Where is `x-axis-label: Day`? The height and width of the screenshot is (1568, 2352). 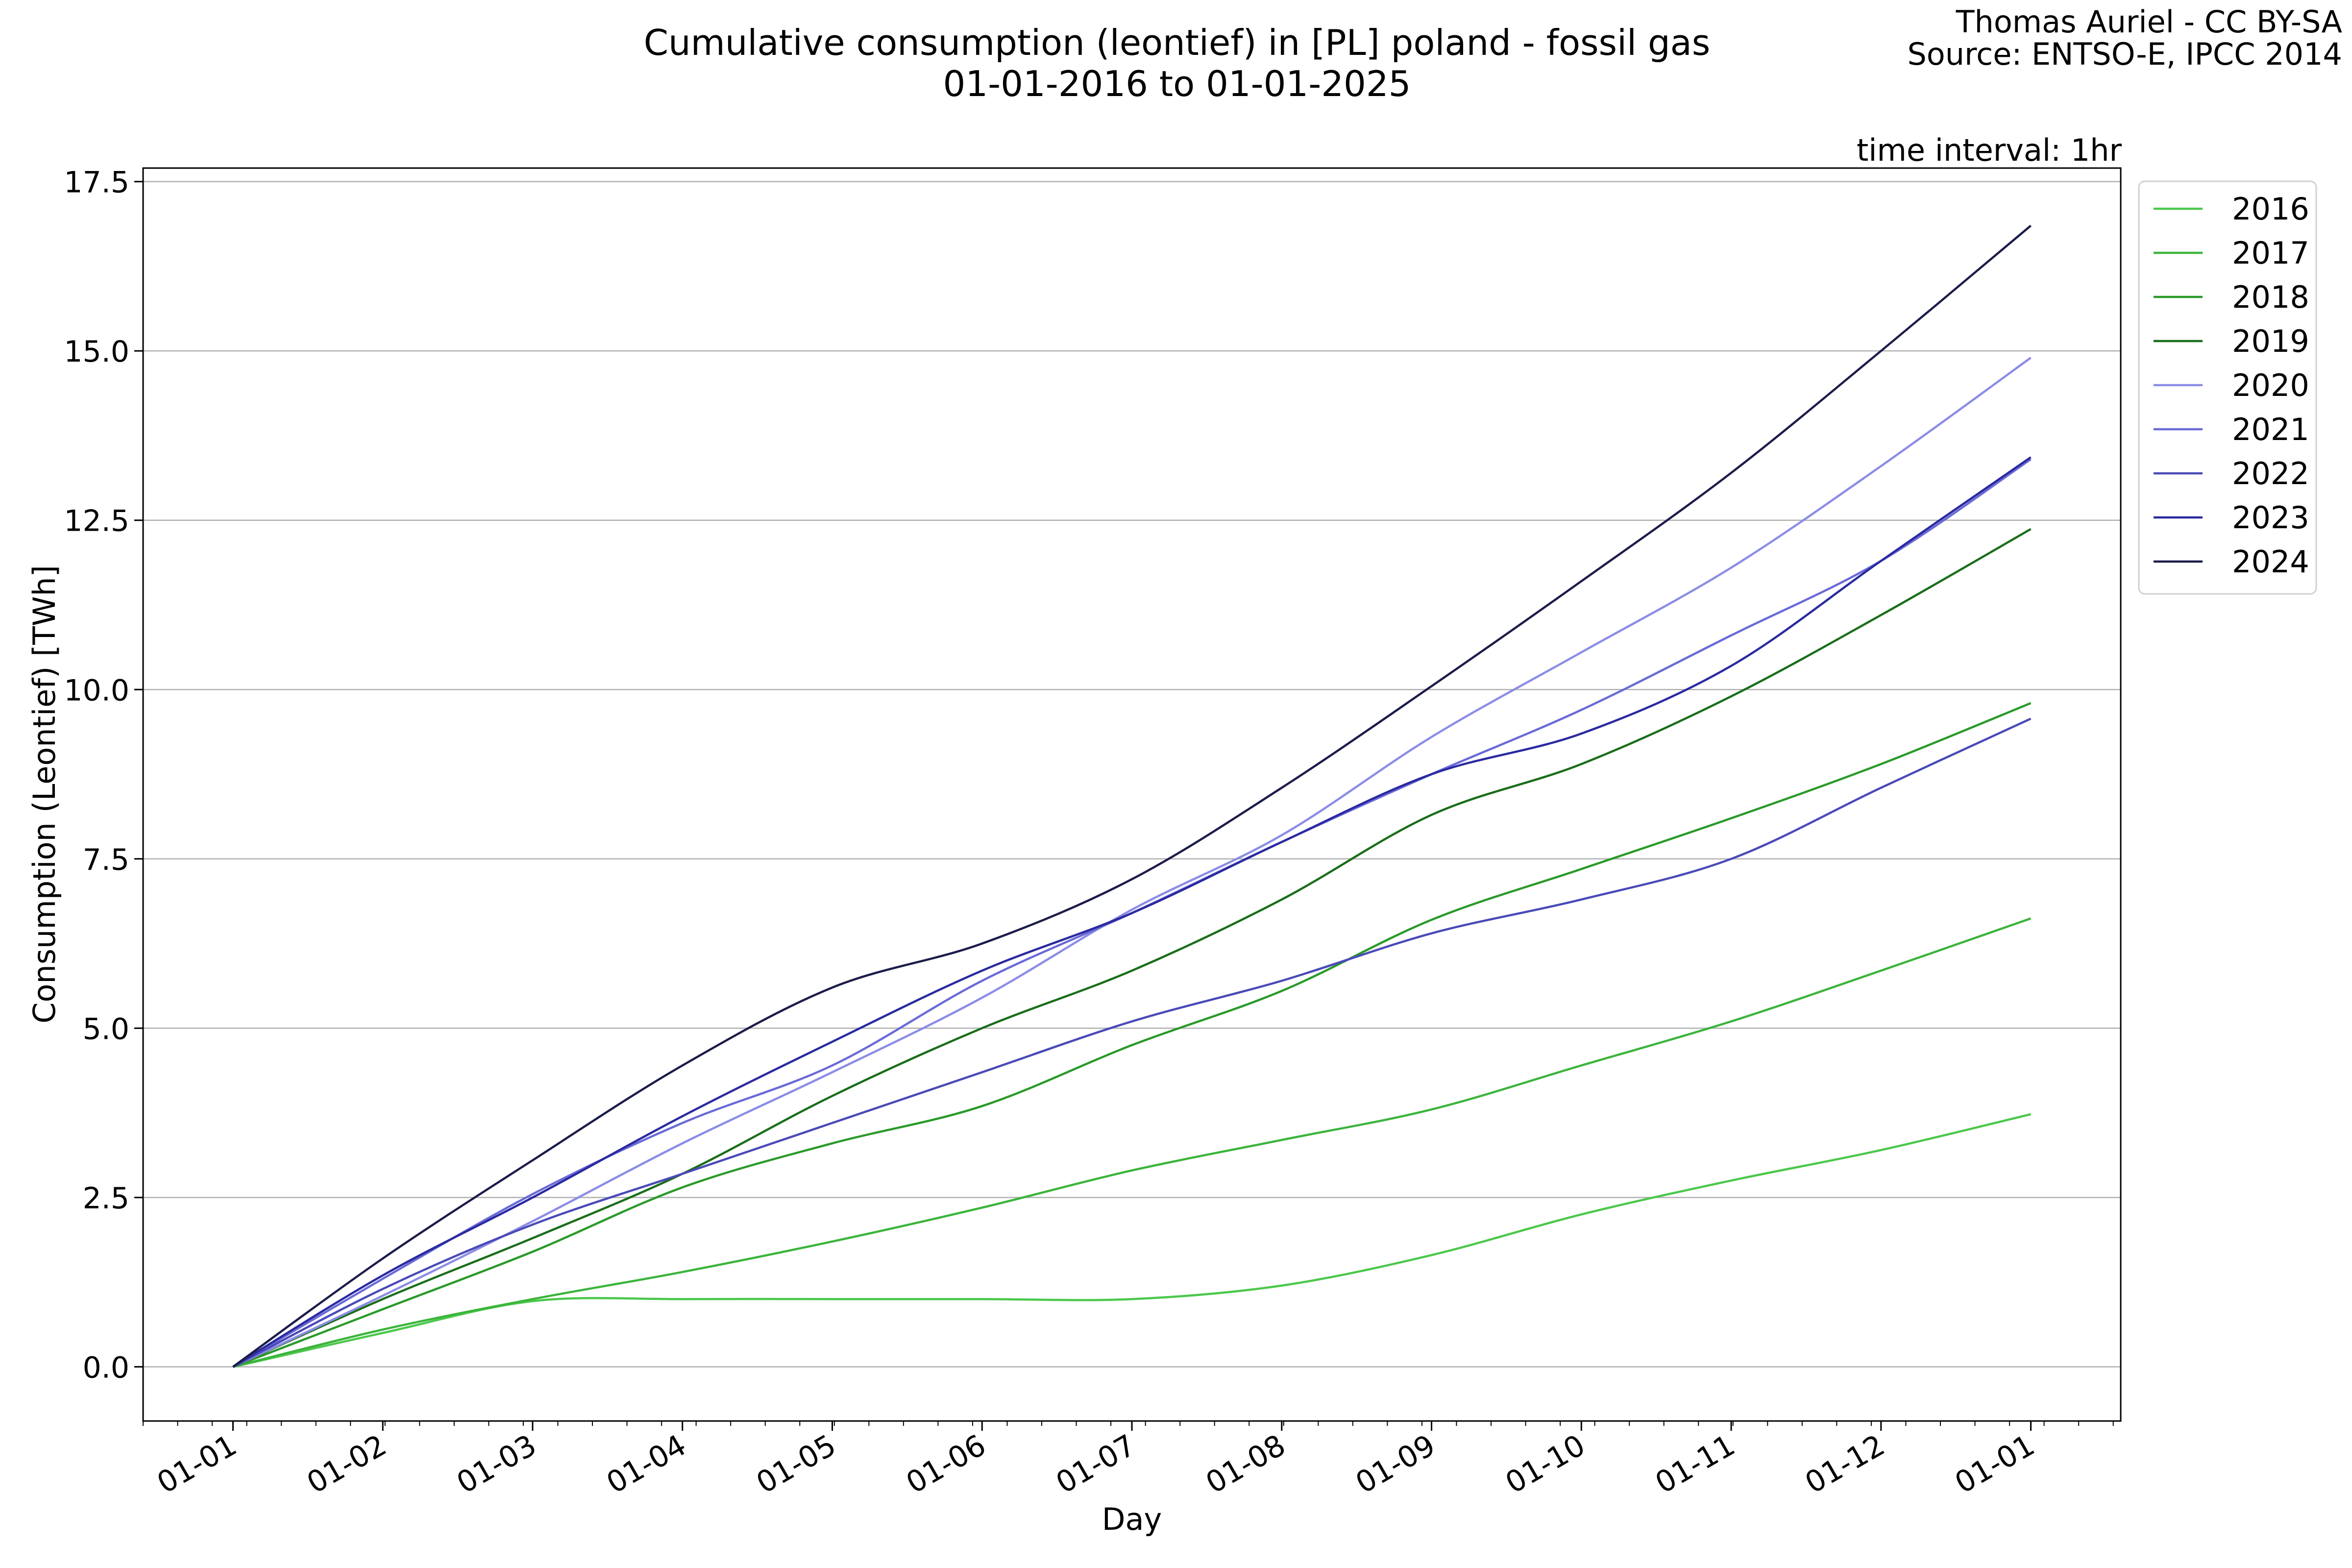 x-axis-label: Day is located at coordinates (1132, 1519).